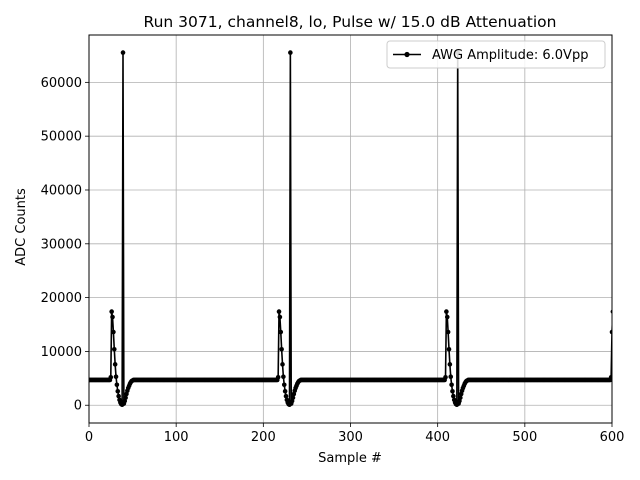 The width and height of the screenshot is (640, 480). I want to click on y-tick-label: 40000, so click(61, 190).